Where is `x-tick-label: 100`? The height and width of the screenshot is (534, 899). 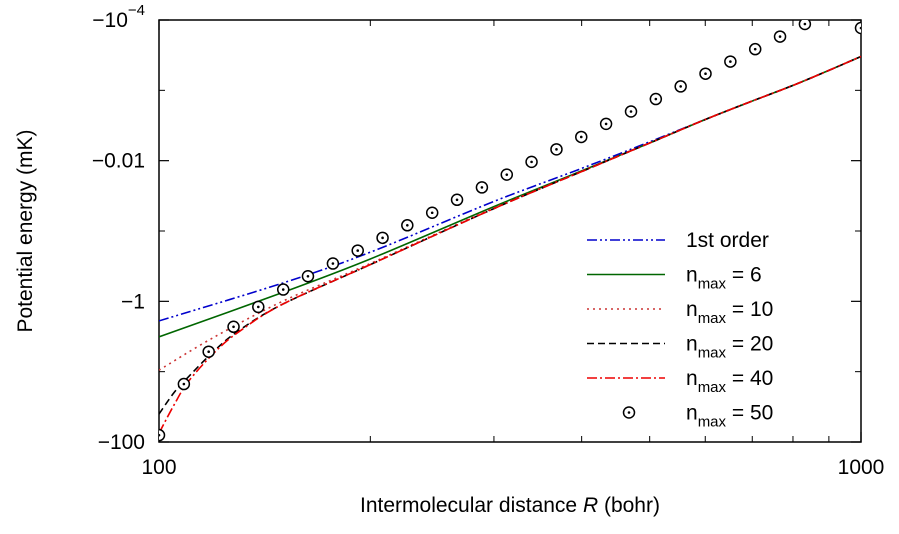 x-tick-label: 100 is located at coordinates (158, 467).